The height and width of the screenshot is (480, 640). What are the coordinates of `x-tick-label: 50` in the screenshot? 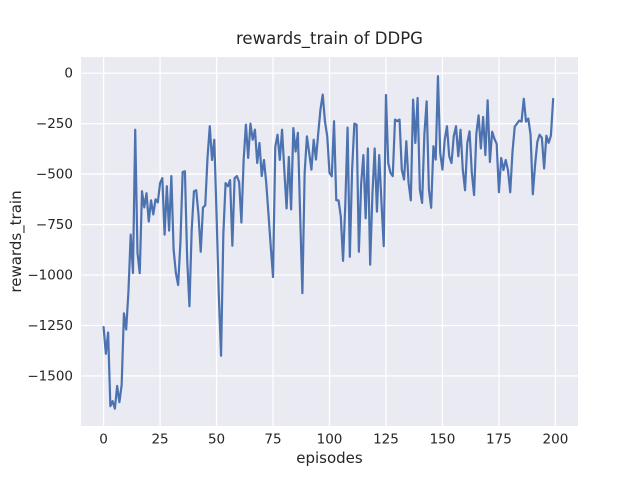 It's located at (216, 440).